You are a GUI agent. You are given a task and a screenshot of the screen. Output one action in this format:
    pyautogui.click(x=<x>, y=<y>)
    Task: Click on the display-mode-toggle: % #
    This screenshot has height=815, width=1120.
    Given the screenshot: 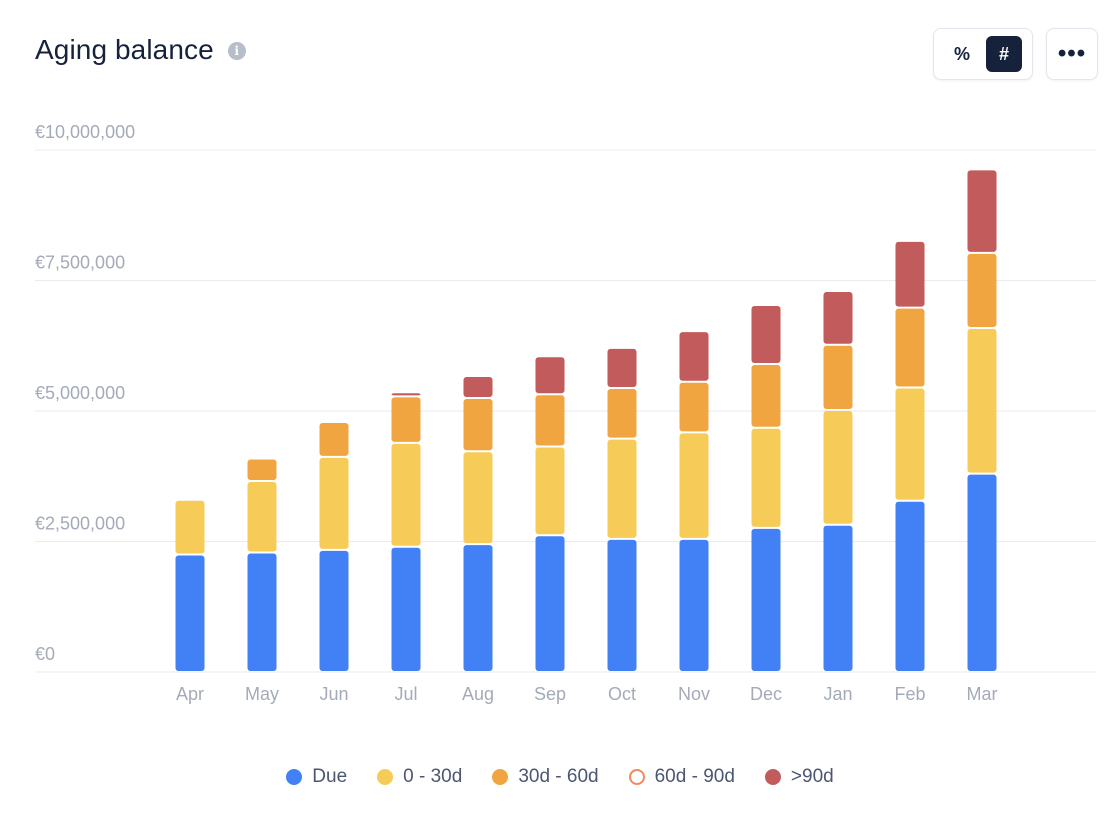 What is the action you would take?
    pyautogui.click(x=983, y=54)
    